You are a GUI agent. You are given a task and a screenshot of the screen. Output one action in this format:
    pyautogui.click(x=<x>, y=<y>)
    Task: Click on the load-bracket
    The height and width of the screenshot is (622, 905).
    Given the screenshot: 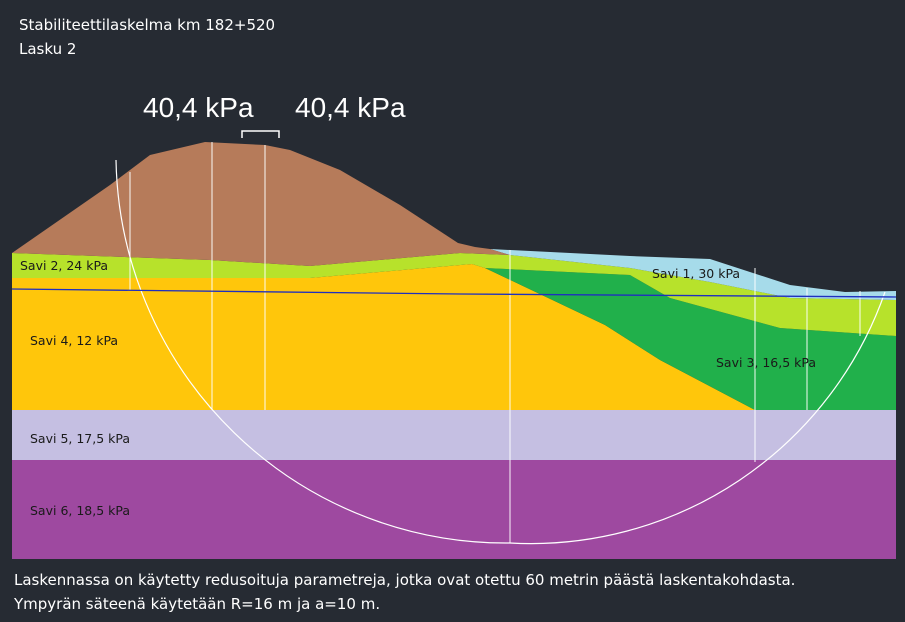 What is the action you would take?
    pyautogui.click(x=260, y=134)
    